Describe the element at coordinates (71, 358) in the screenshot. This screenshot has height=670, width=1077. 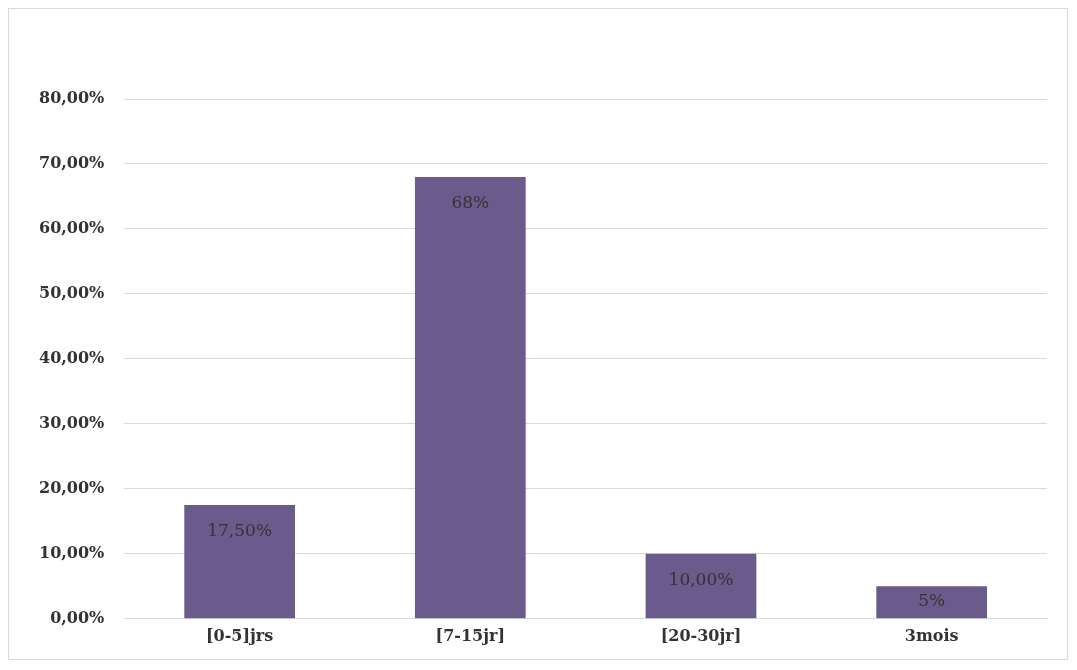
I see `y-tick-label: 40,00%` at that location.